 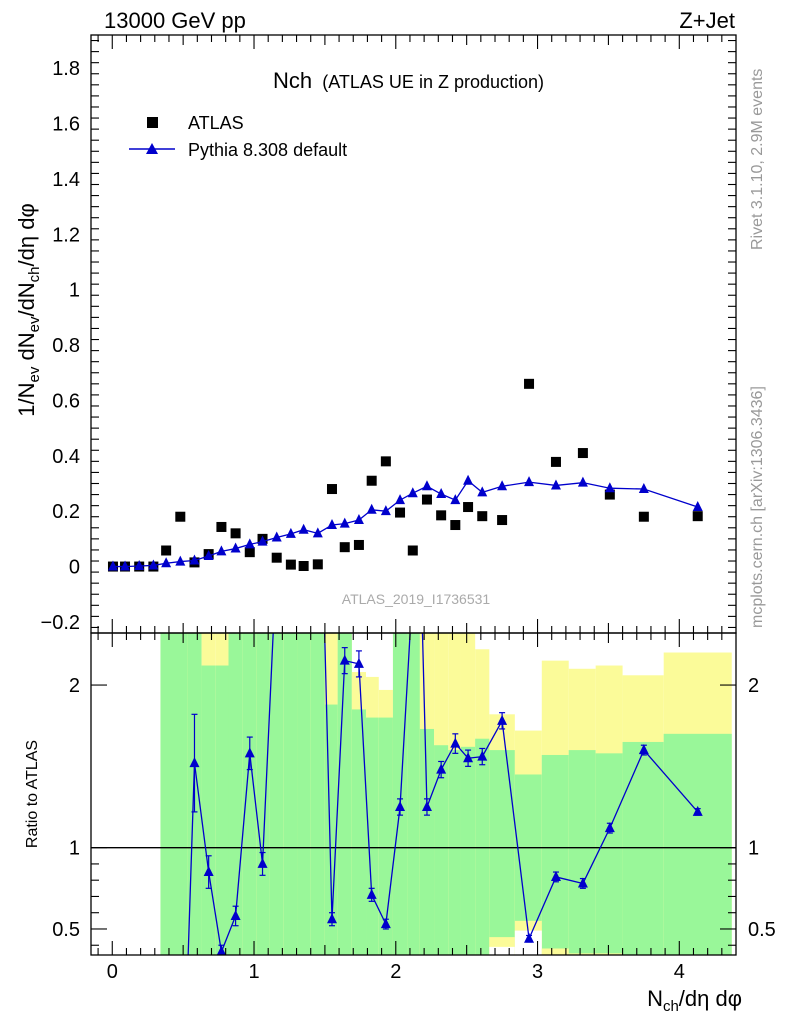 What do you see at coordinates (238, 136) in the screenshot?
I see `legend: ATLAS Pythia 8.308 default` at bounding box center [238, 136].